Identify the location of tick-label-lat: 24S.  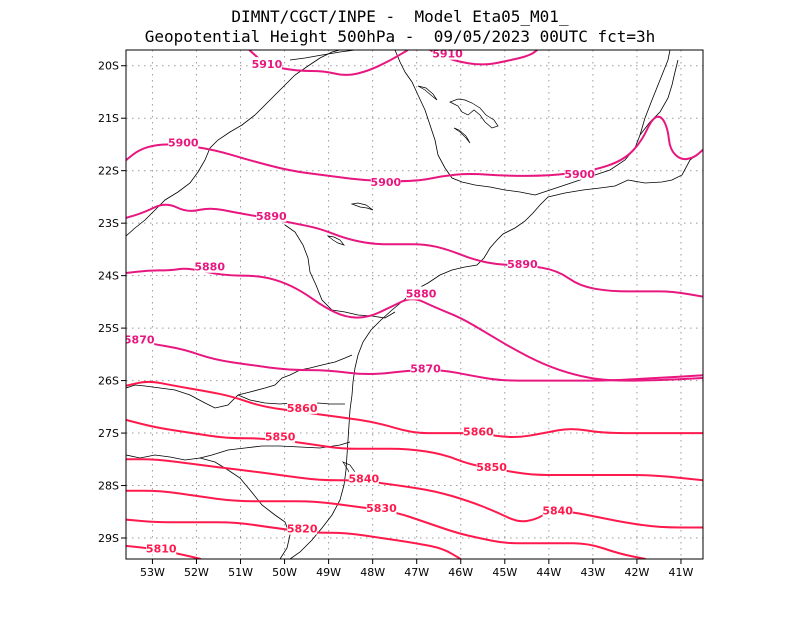
(108, 276).